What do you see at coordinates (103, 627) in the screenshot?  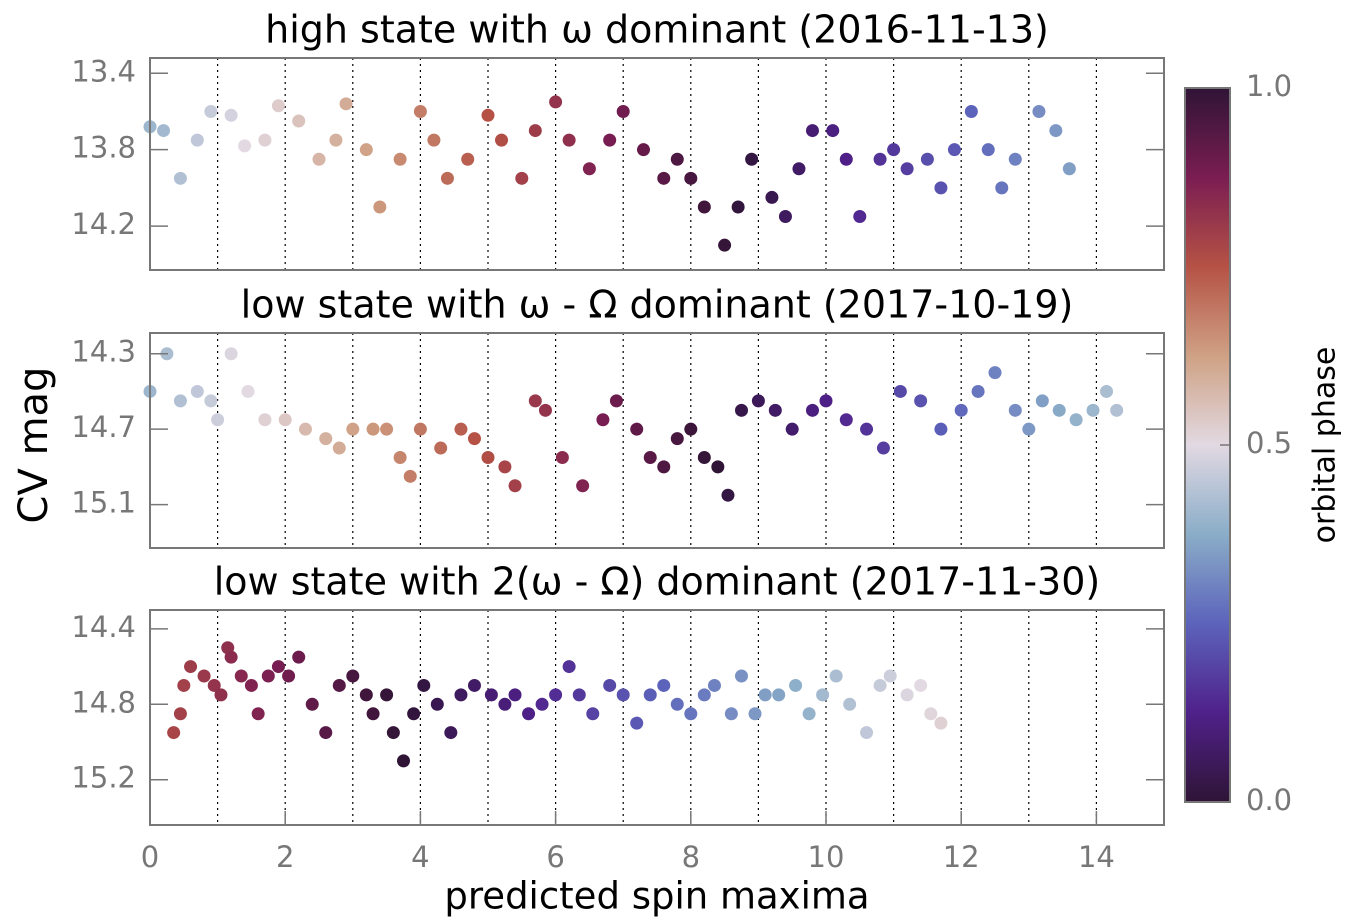 I see `y-tick-label: 14.4` at bounding box center [103, 627].